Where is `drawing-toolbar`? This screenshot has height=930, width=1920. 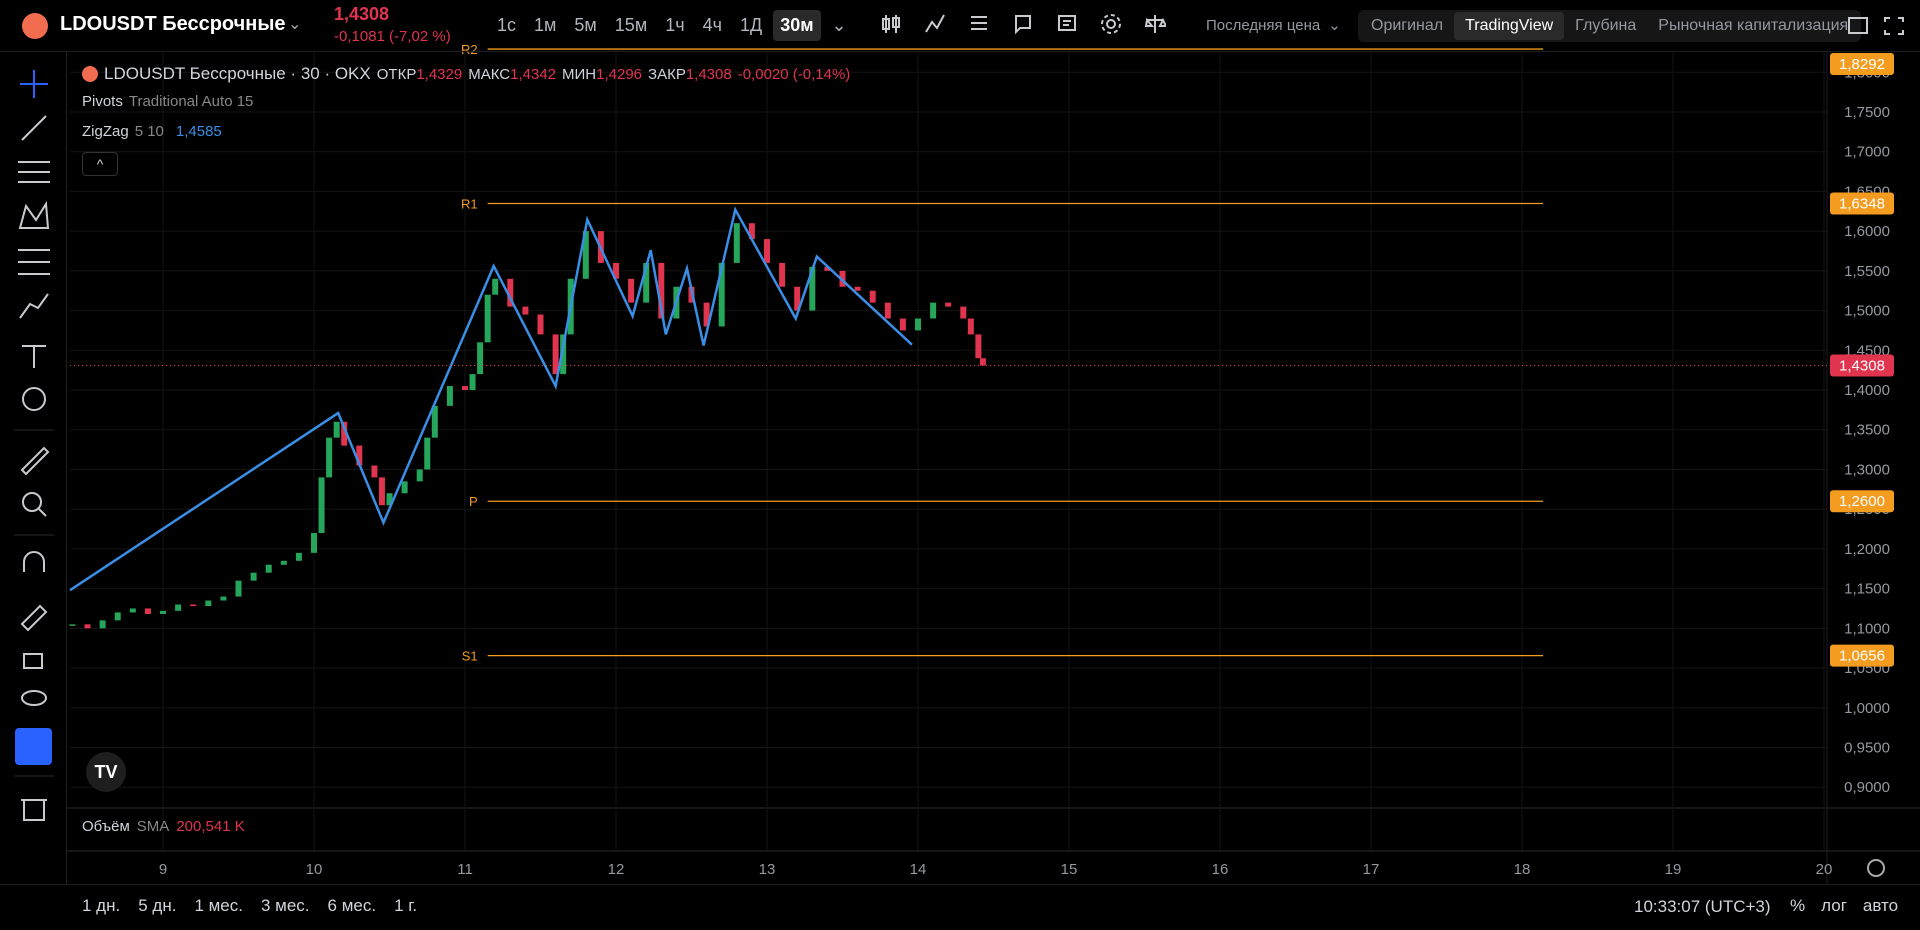
drawing-toolbar is located at coordinates (33, 468).